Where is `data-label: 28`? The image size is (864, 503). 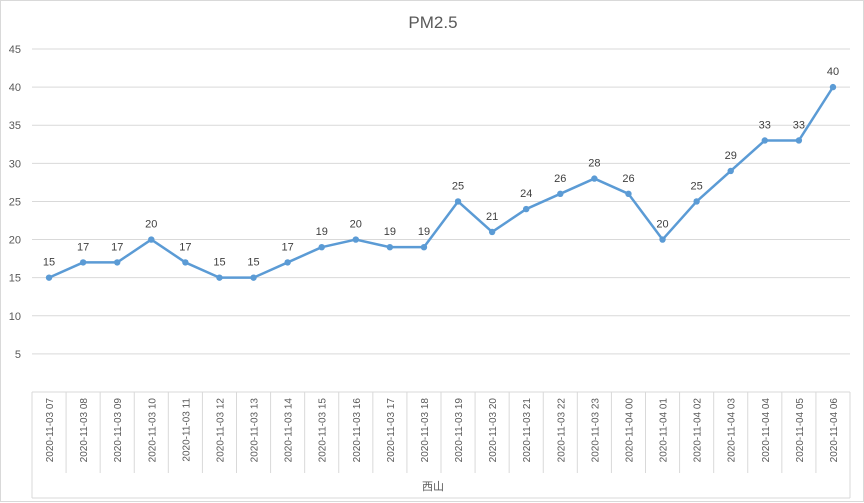 data-label: 28 is located at coordinates (594, 164).